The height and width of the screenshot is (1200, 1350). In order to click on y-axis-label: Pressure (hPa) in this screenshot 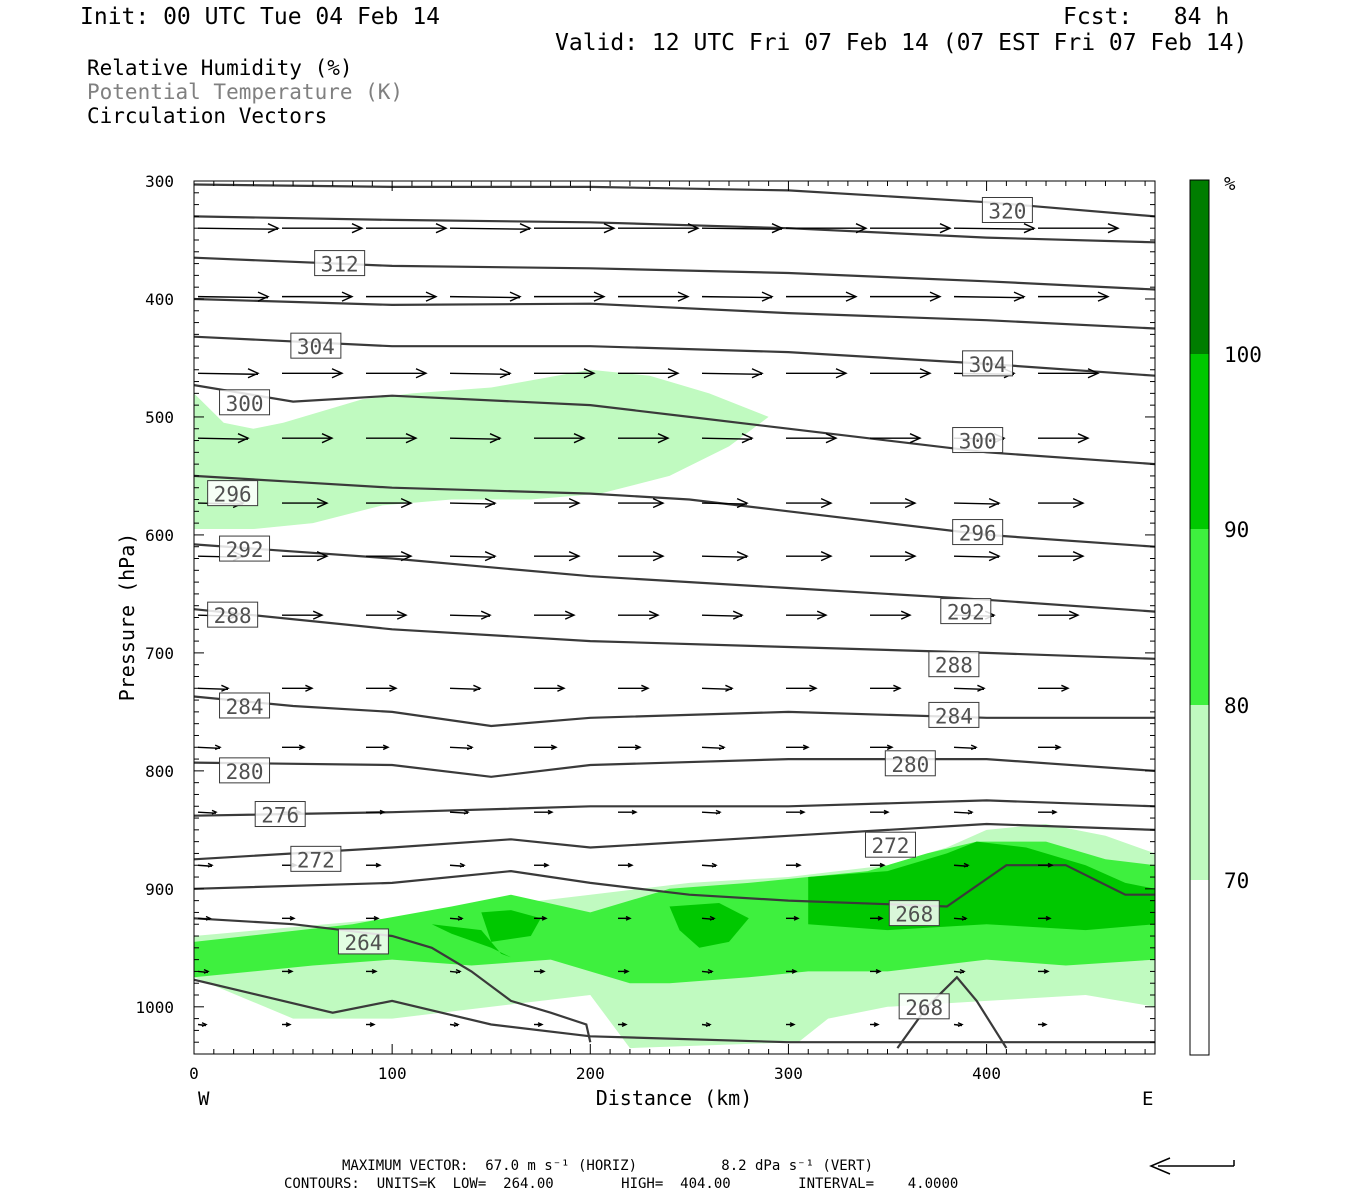, I will do `click(127, 617)`.